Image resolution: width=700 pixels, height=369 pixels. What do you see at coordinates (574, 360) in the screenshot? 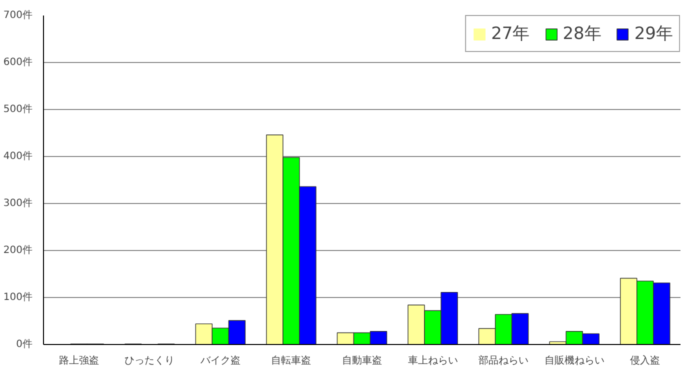
I see `x-tick-label: 自販機ねらい` at bounding box center [574, 360].